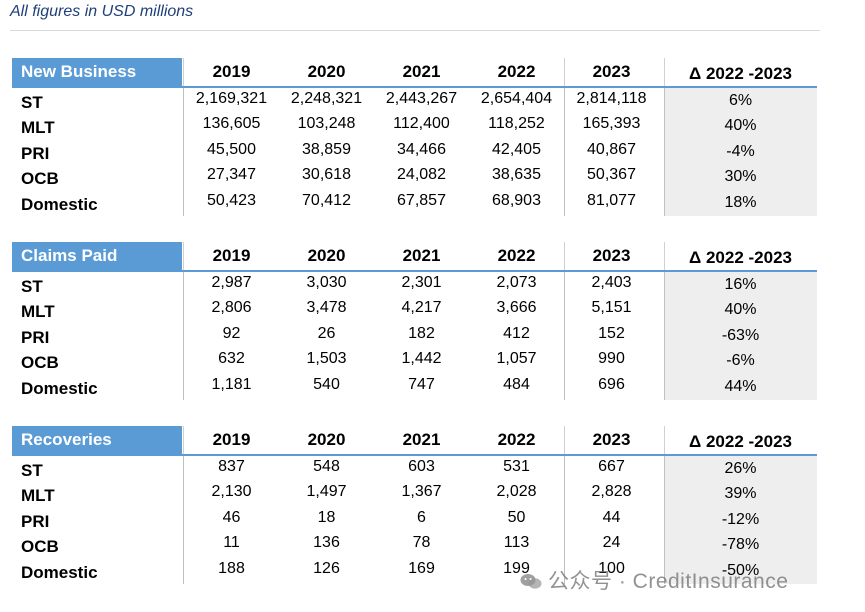 The height and width of the screenshot is (612, 865). Describe the element at coordinates (516, 307) in the screenshot. I see `table-cell: 3,666` at that location.